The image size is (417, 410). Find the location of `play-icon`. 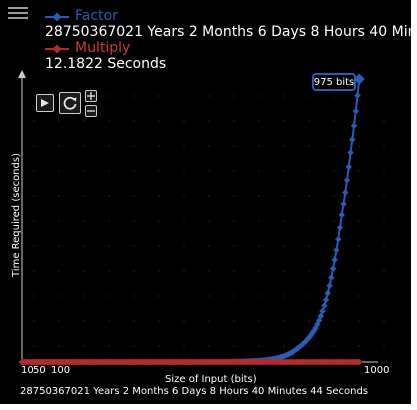

play-icon is located at coordinates (45, 103).